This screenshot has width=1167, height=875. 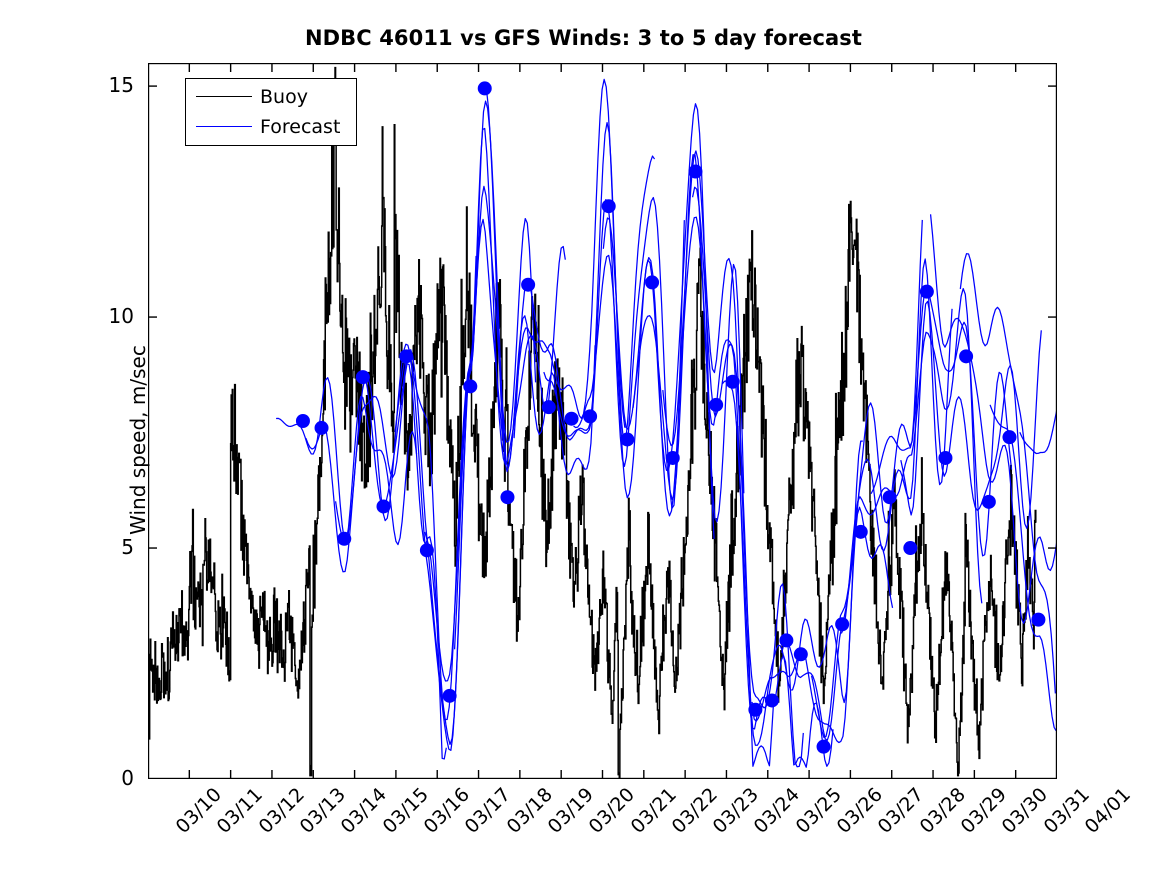 What do you see at coordinates (300, 127) in the screenshot?
I see `legend-label-forecast: Forecast` at bounding box center [300, 127].